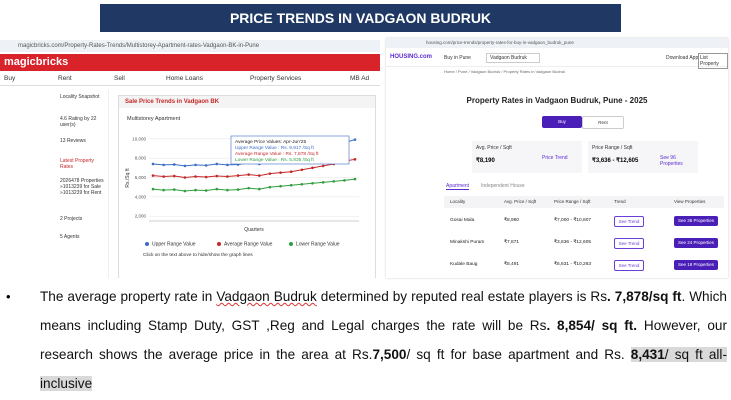  I want to click on table-cell: ₹7,871, so click(512, 242).